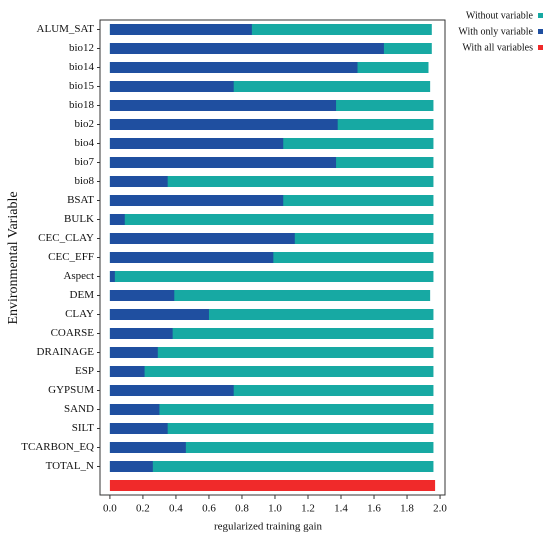 This screenshot has height=539, width=550. What do you see at coordinates (374, 509) in the screenshot?
I see `x-tick-label: 1.6` at bounding box center [374, 509].